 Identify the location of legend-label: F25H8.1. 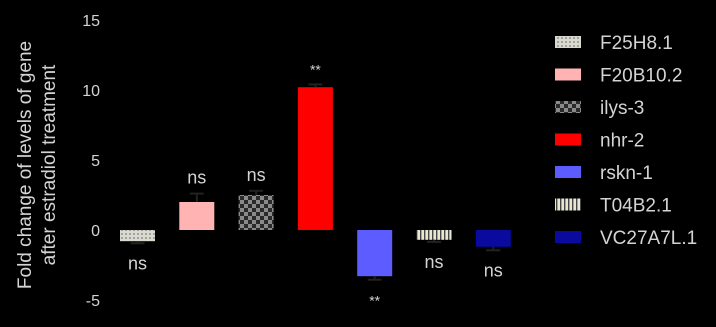
(636, 43).